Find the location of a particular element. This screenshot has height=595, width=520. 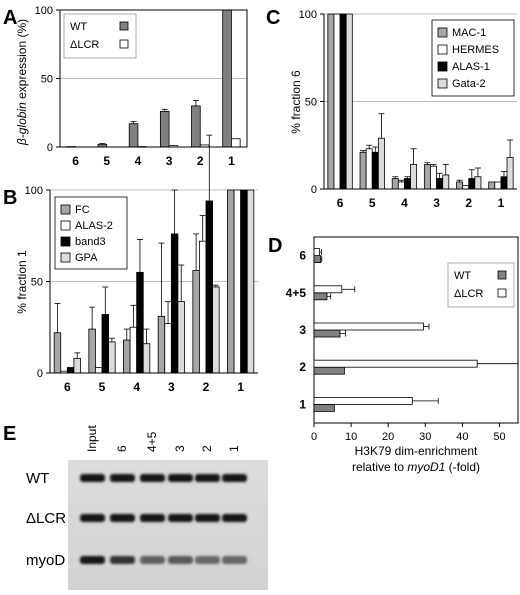

lane-label: 1 is located at coordinates (234, 448).